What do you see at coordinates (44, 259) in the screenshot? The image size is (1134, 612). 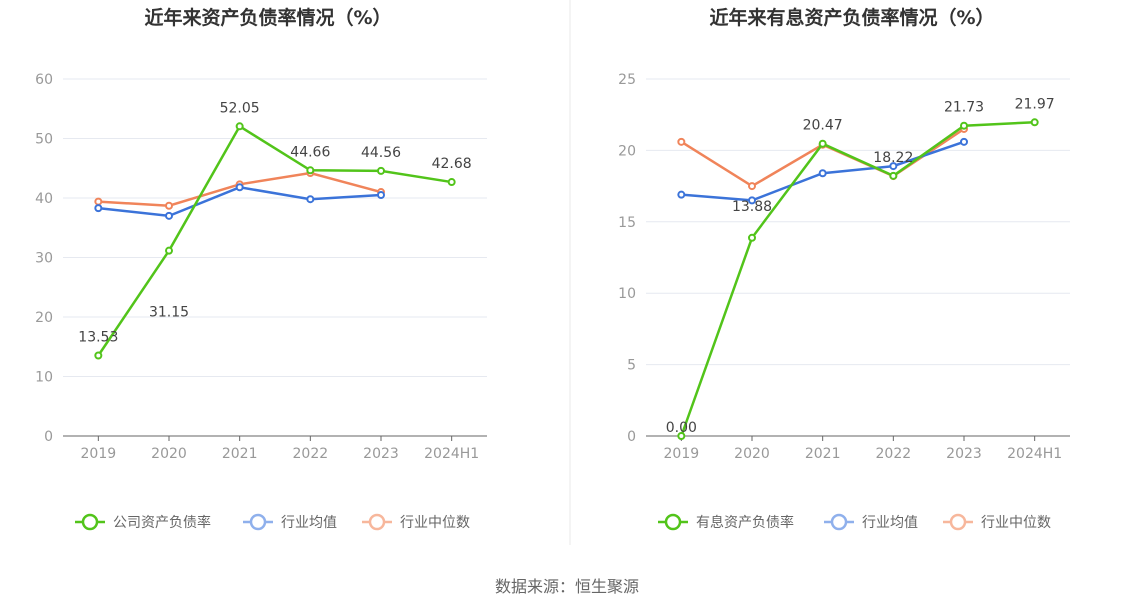 I see `y-tick-label: 30` at bounding box center [44, 259].